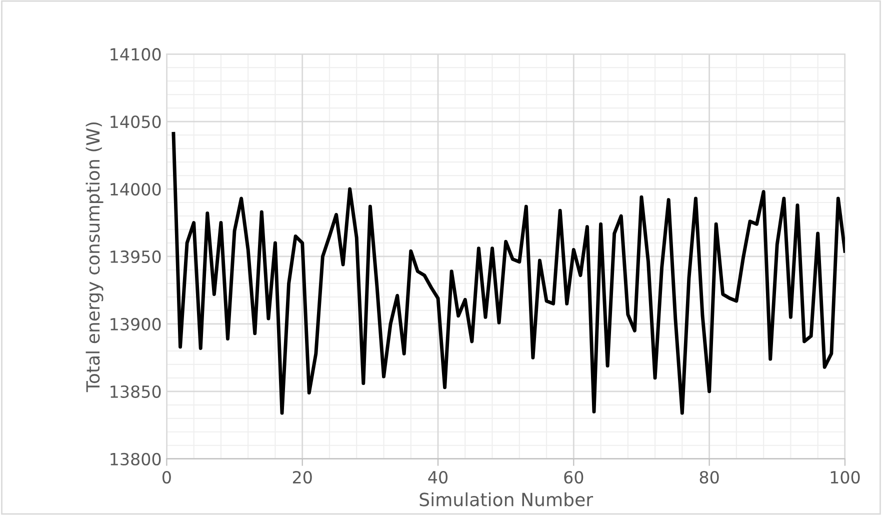 The image size is (882, 515). Describe the element at coordinates (135, 391) in the screenshot. I see `y-tick-label: 13850` at that location.